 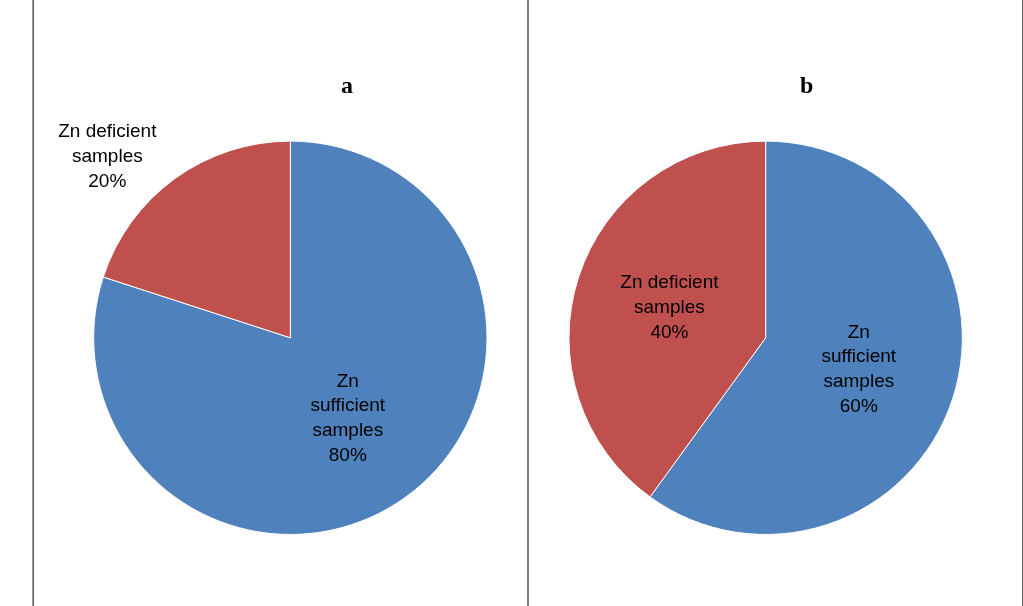 I want to click on data-label: 60%, so click(x=858, y=405).